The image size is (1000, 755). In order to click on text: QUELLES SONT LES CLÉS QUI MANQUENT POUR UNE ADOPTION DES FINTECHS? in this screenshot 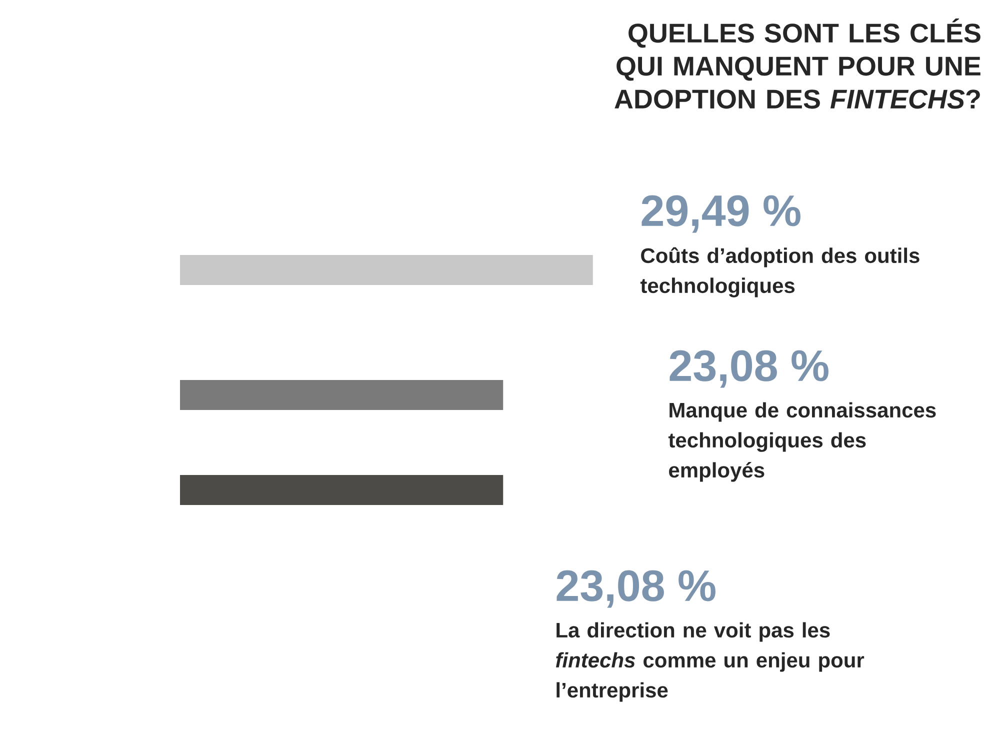, I will do `click(797, 63)`.